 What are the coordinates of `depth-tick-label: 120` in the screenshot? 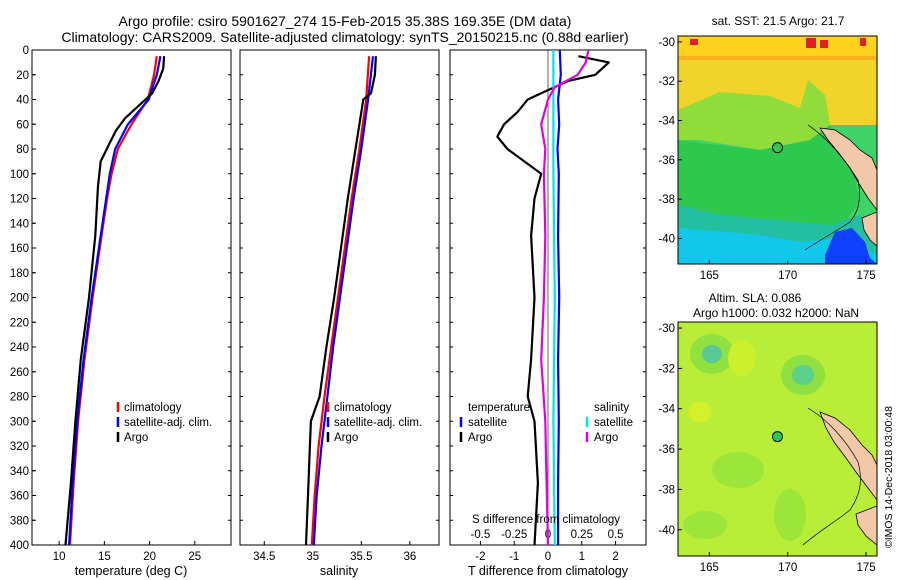 It's located at (19, 200).